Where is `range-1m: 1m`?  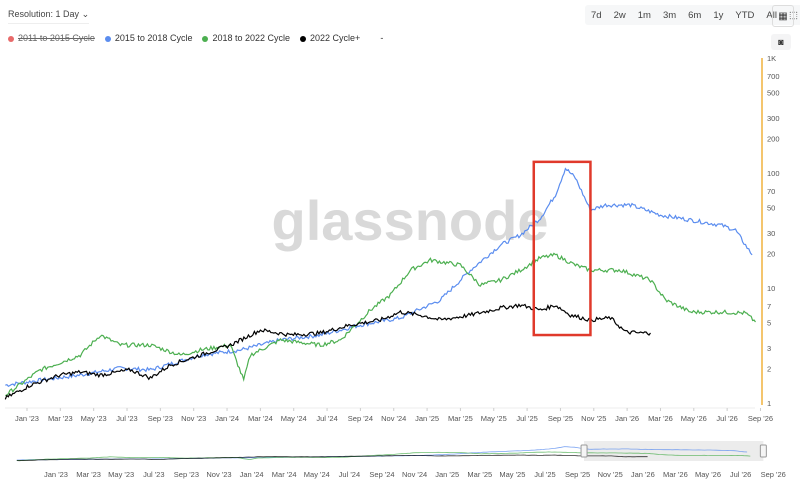 range-1m: 1m is located at coordinates (644, 15).